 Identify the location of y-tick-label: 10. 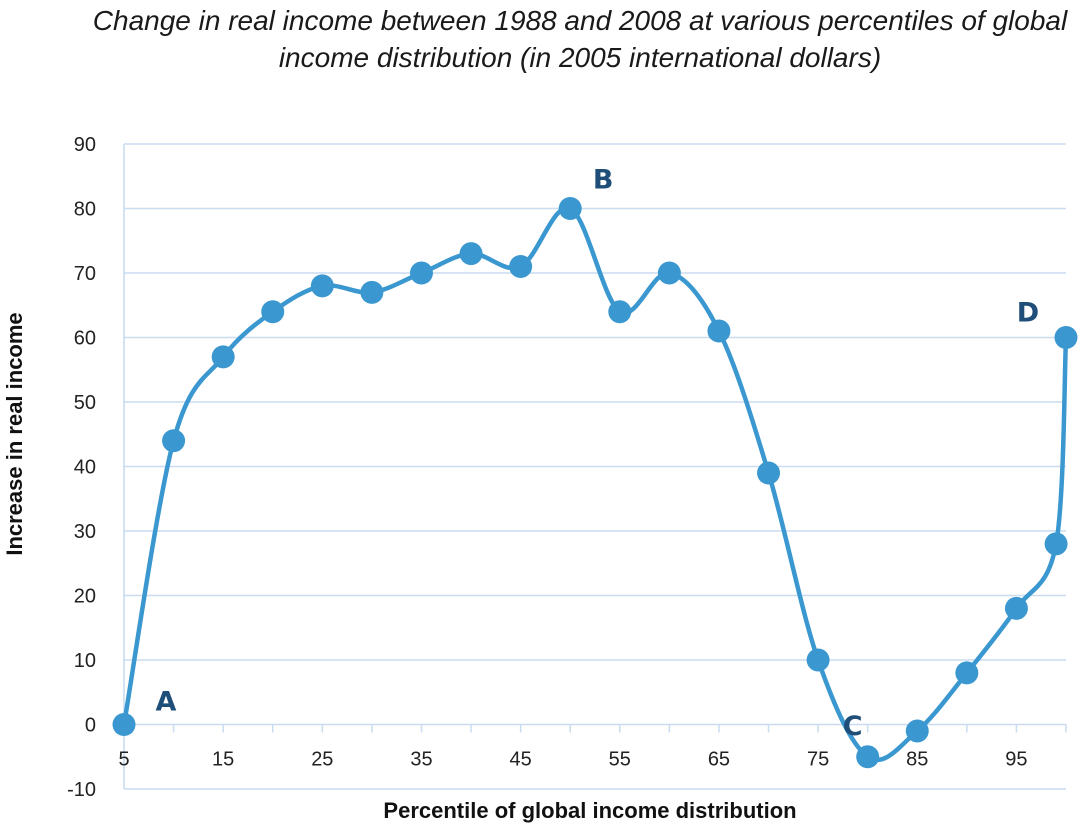
(85, 661).